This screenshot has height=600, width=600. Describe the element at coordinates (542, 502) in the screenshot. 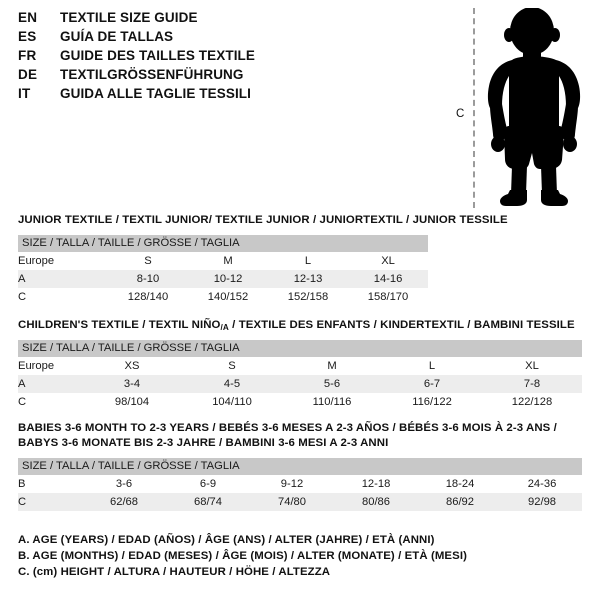

I see `cell-value: 92/98` at that location.